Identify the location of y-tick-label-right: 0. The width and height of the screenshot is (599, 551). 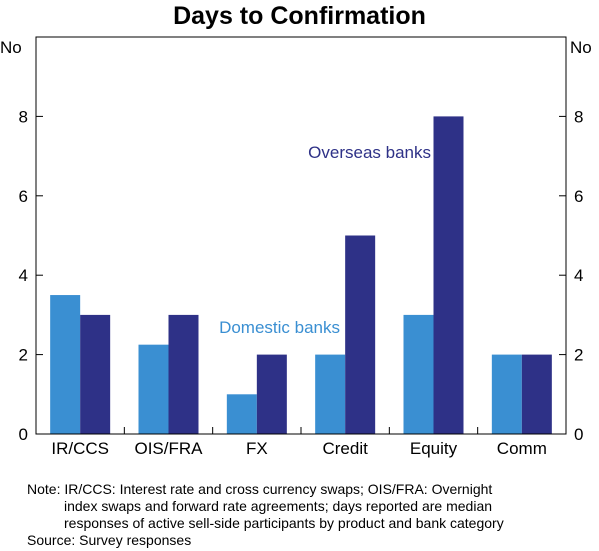
(578, 434).